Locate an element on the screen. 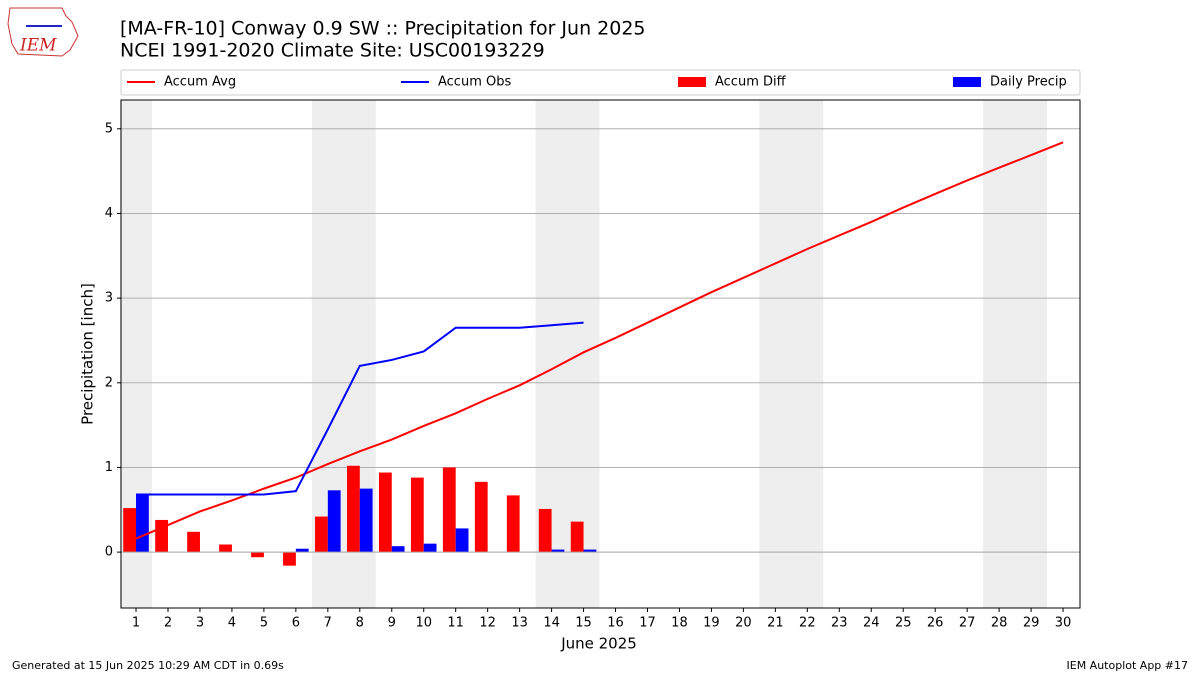 This screenshot has width=1200, height=675. legend is located at coordinates (600, 82).